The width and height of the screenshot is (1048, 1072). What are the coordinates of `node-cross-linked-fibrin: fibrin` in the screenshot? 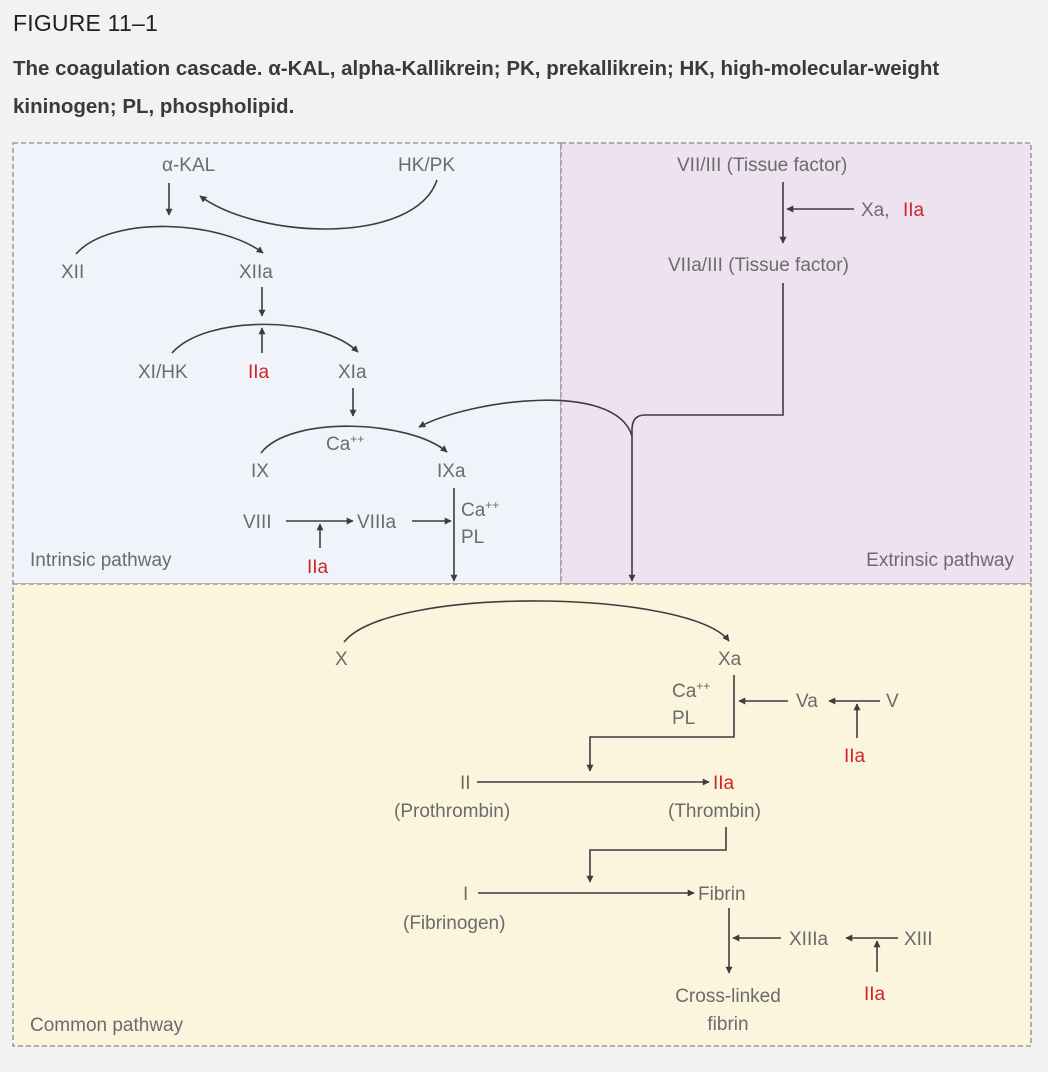 It's located at (727, 1024).